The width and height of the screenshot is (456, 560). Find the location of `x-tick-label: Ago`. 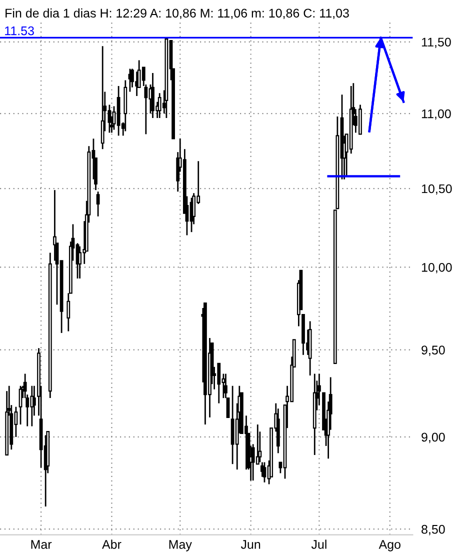

x-tick-label: Ago is located at coordinates (389, 546).